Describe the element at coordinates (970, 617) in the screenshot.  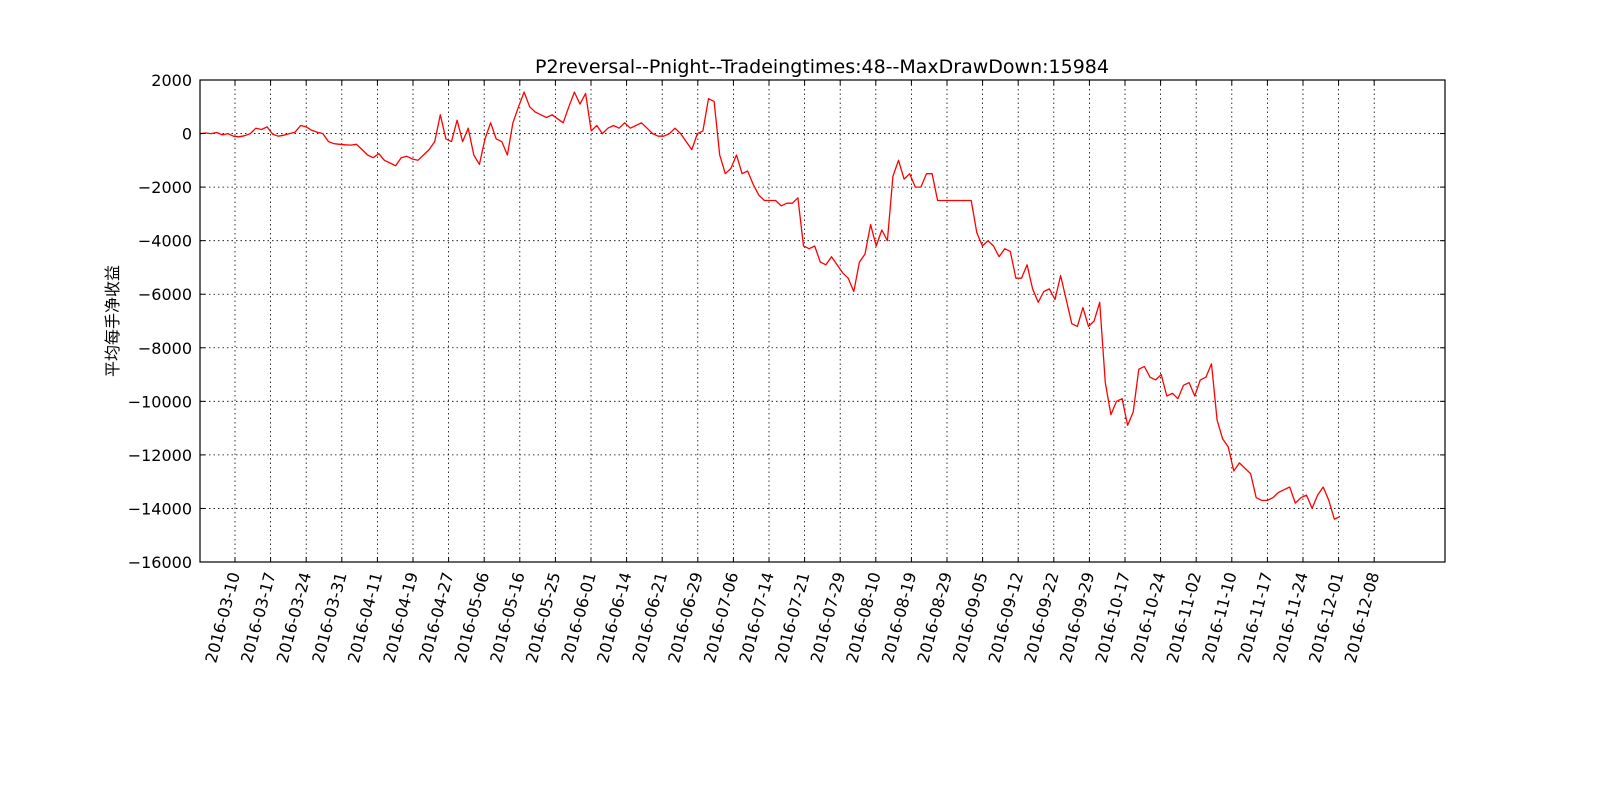
I see `x-tick-label: 2016-09-05` at that location.